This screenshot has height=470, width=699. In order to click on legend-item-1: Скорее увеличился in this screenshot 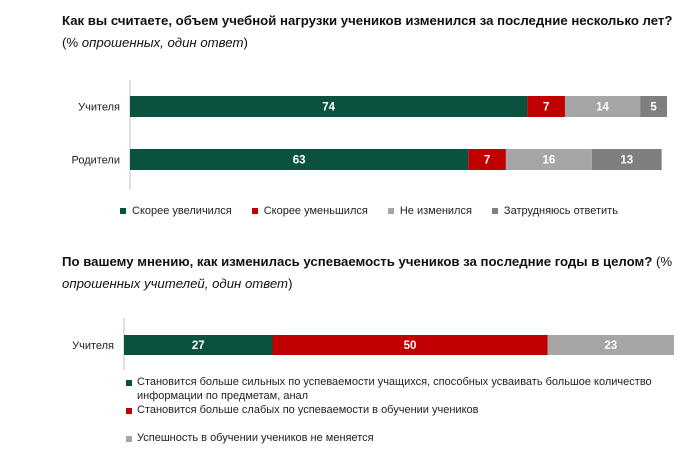, I will do `click(176, 211)`.